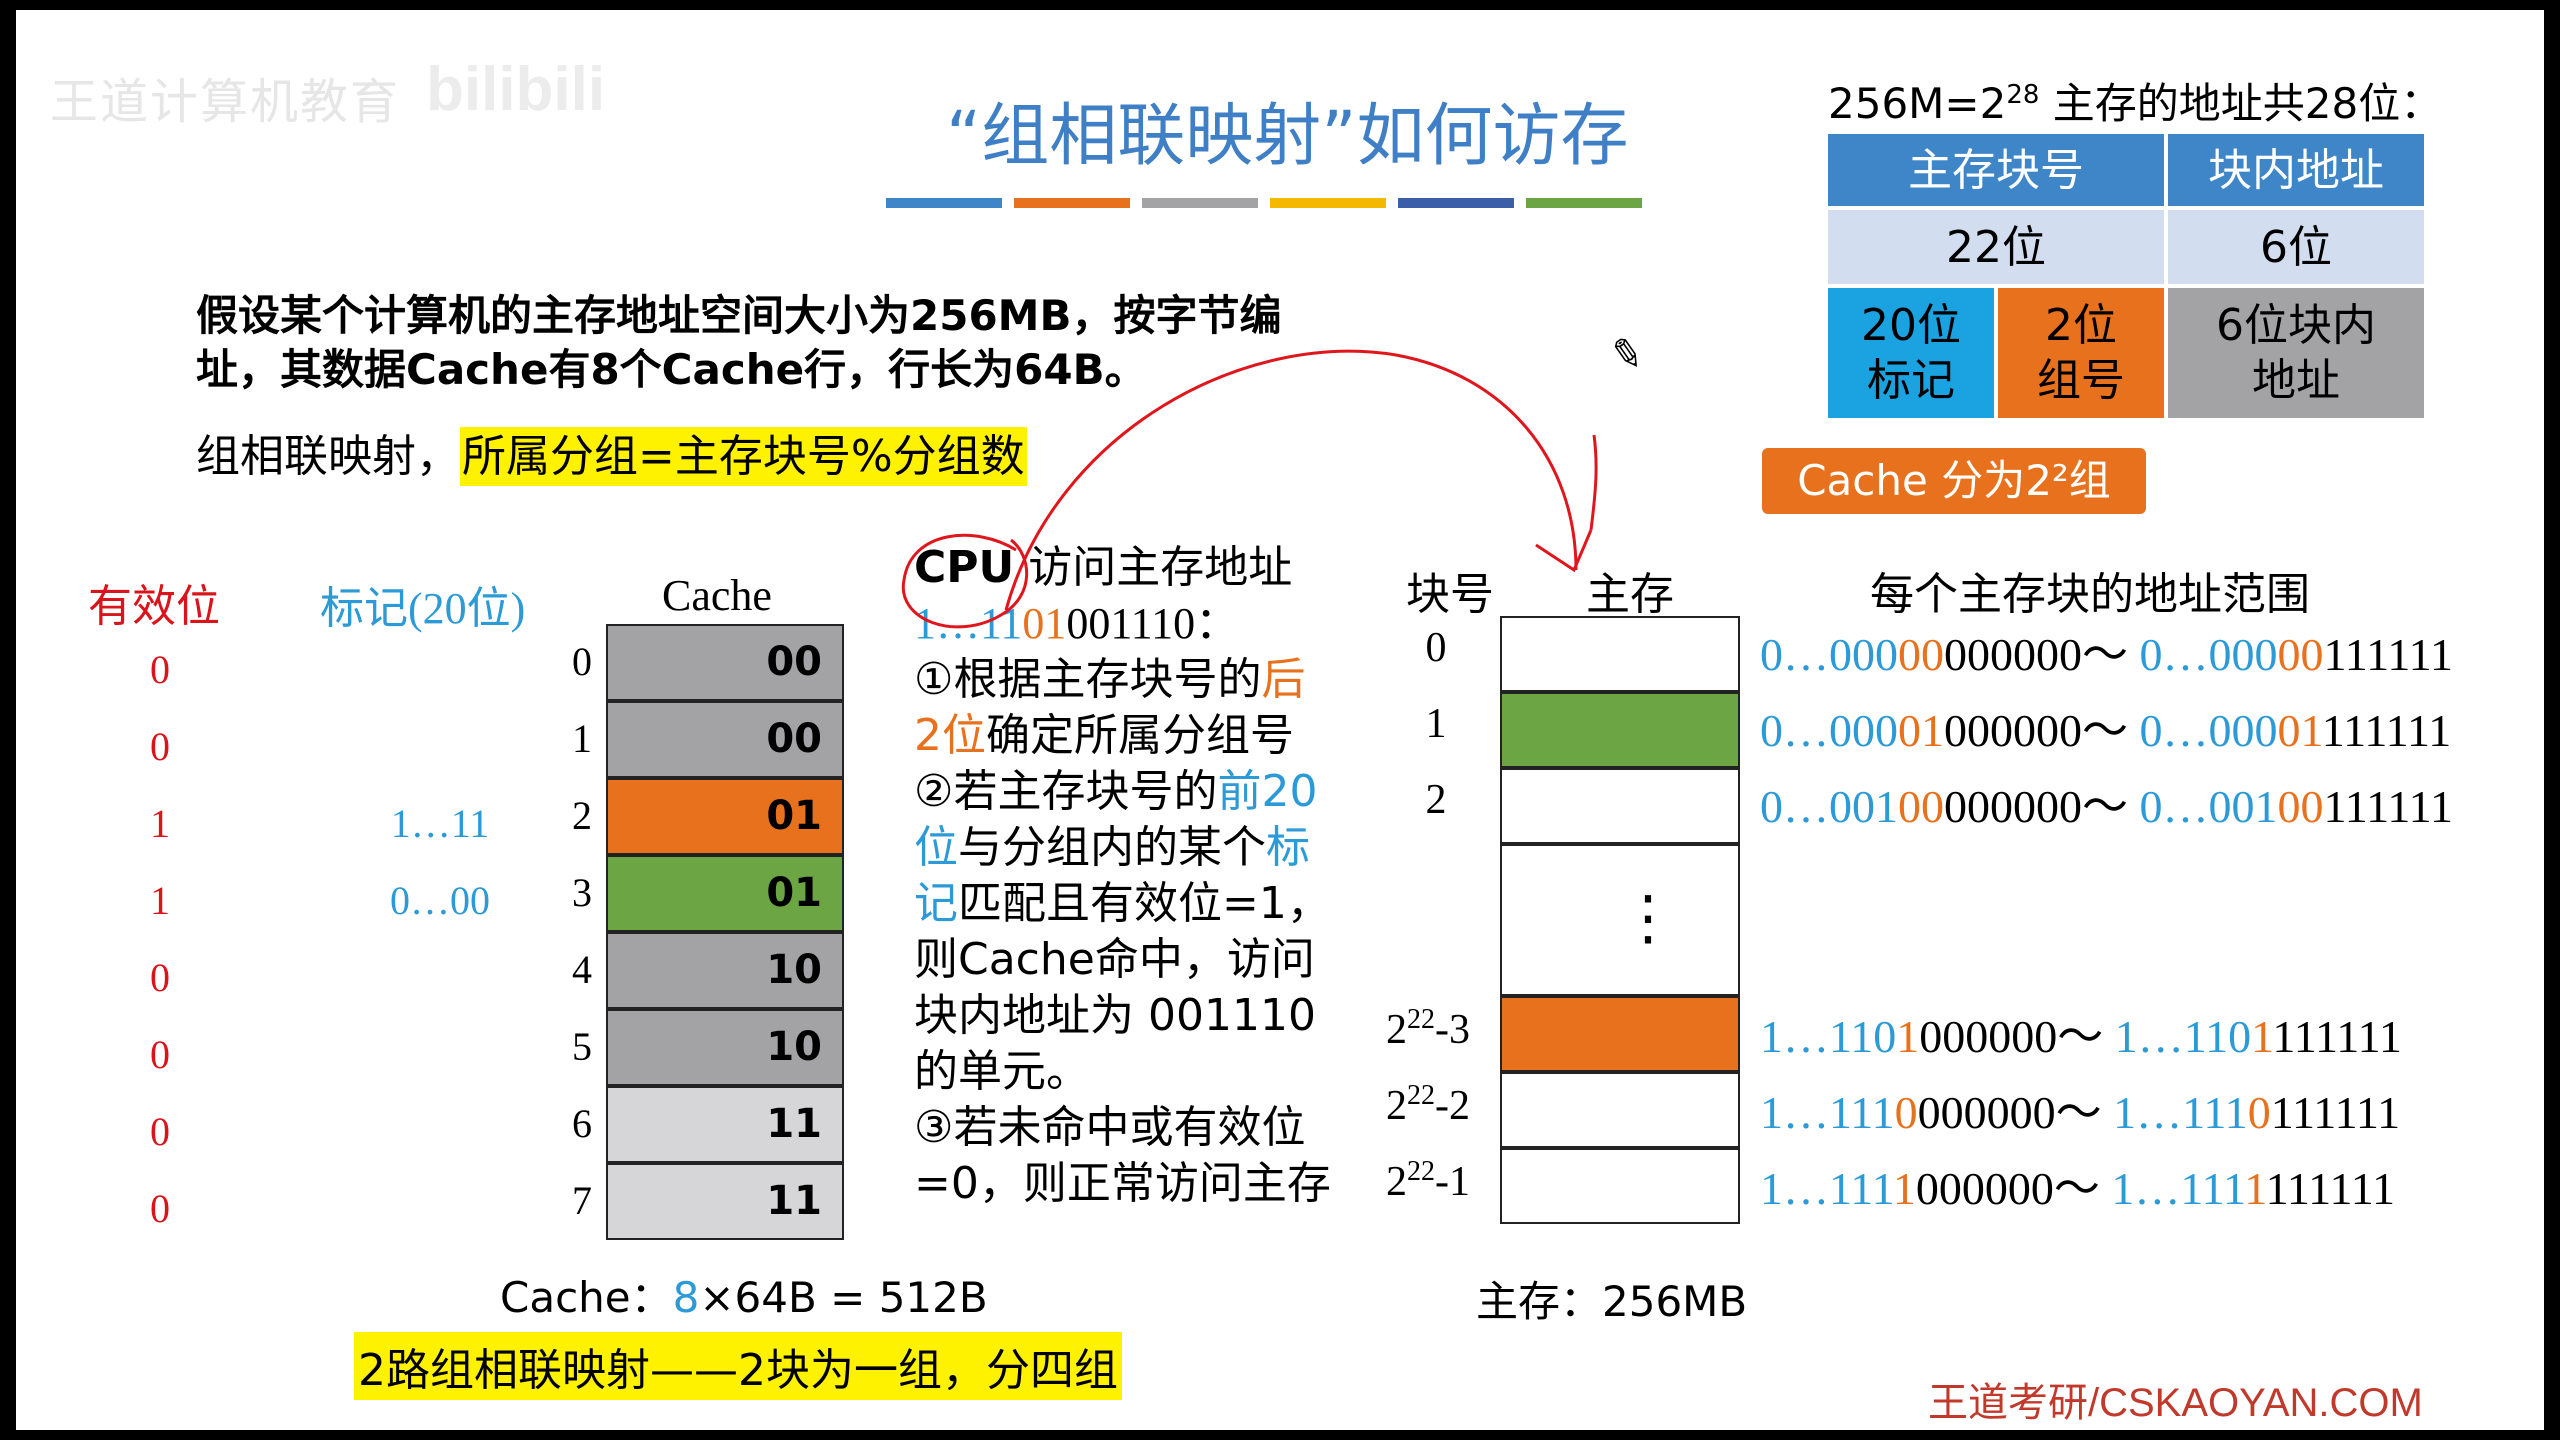 The height and width of the screenshot is (1440, 2560). What do you see at coordinates (1612, 1301) in the screenshot?
I see `memory-size: 主存：256MB` at bounding box center [1612, 1301].